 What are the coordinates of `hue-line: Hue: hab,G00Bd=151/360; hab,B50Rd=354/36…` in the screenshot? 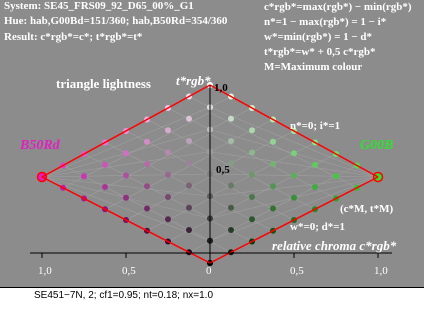 It's located at (116, 21).